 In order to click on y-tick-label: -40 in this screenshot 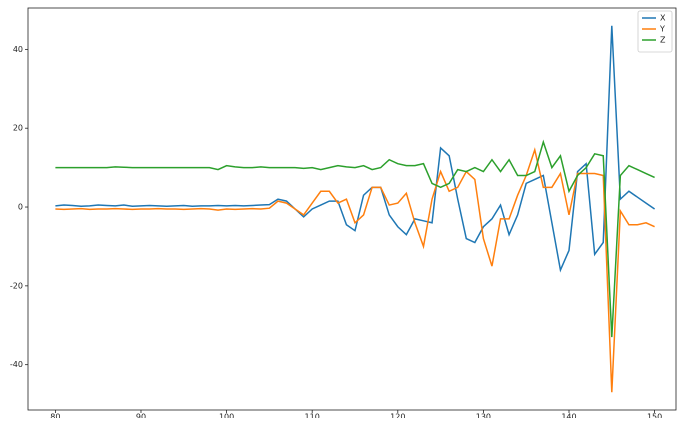, I will do `click(16, 364)`.